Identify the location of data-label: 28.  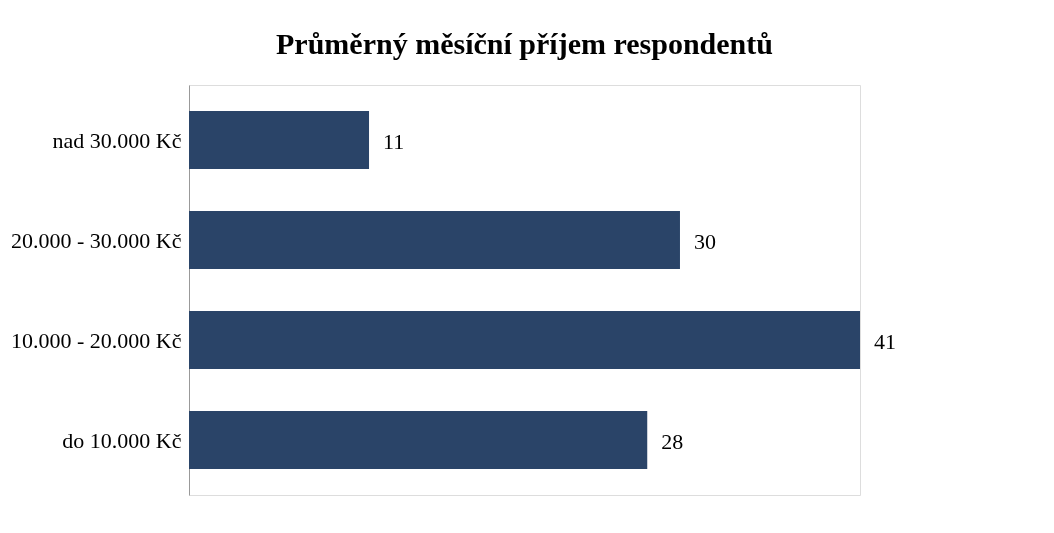
(672, 441).